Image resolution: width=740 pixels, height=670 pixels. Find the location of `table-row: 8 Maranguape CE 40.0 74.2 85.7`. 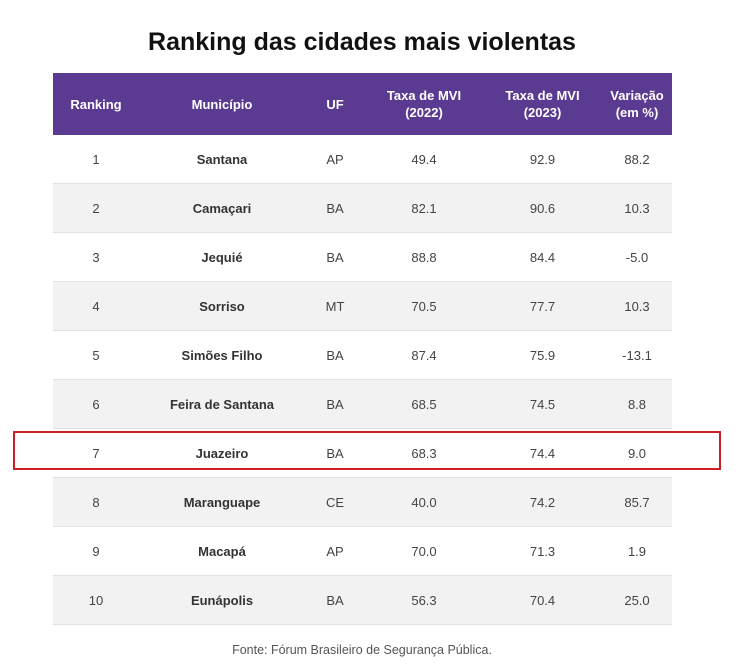

table-row: 8 Maranguape CE 40.0 74.2 85.7 is located at coordinates (362, 502).